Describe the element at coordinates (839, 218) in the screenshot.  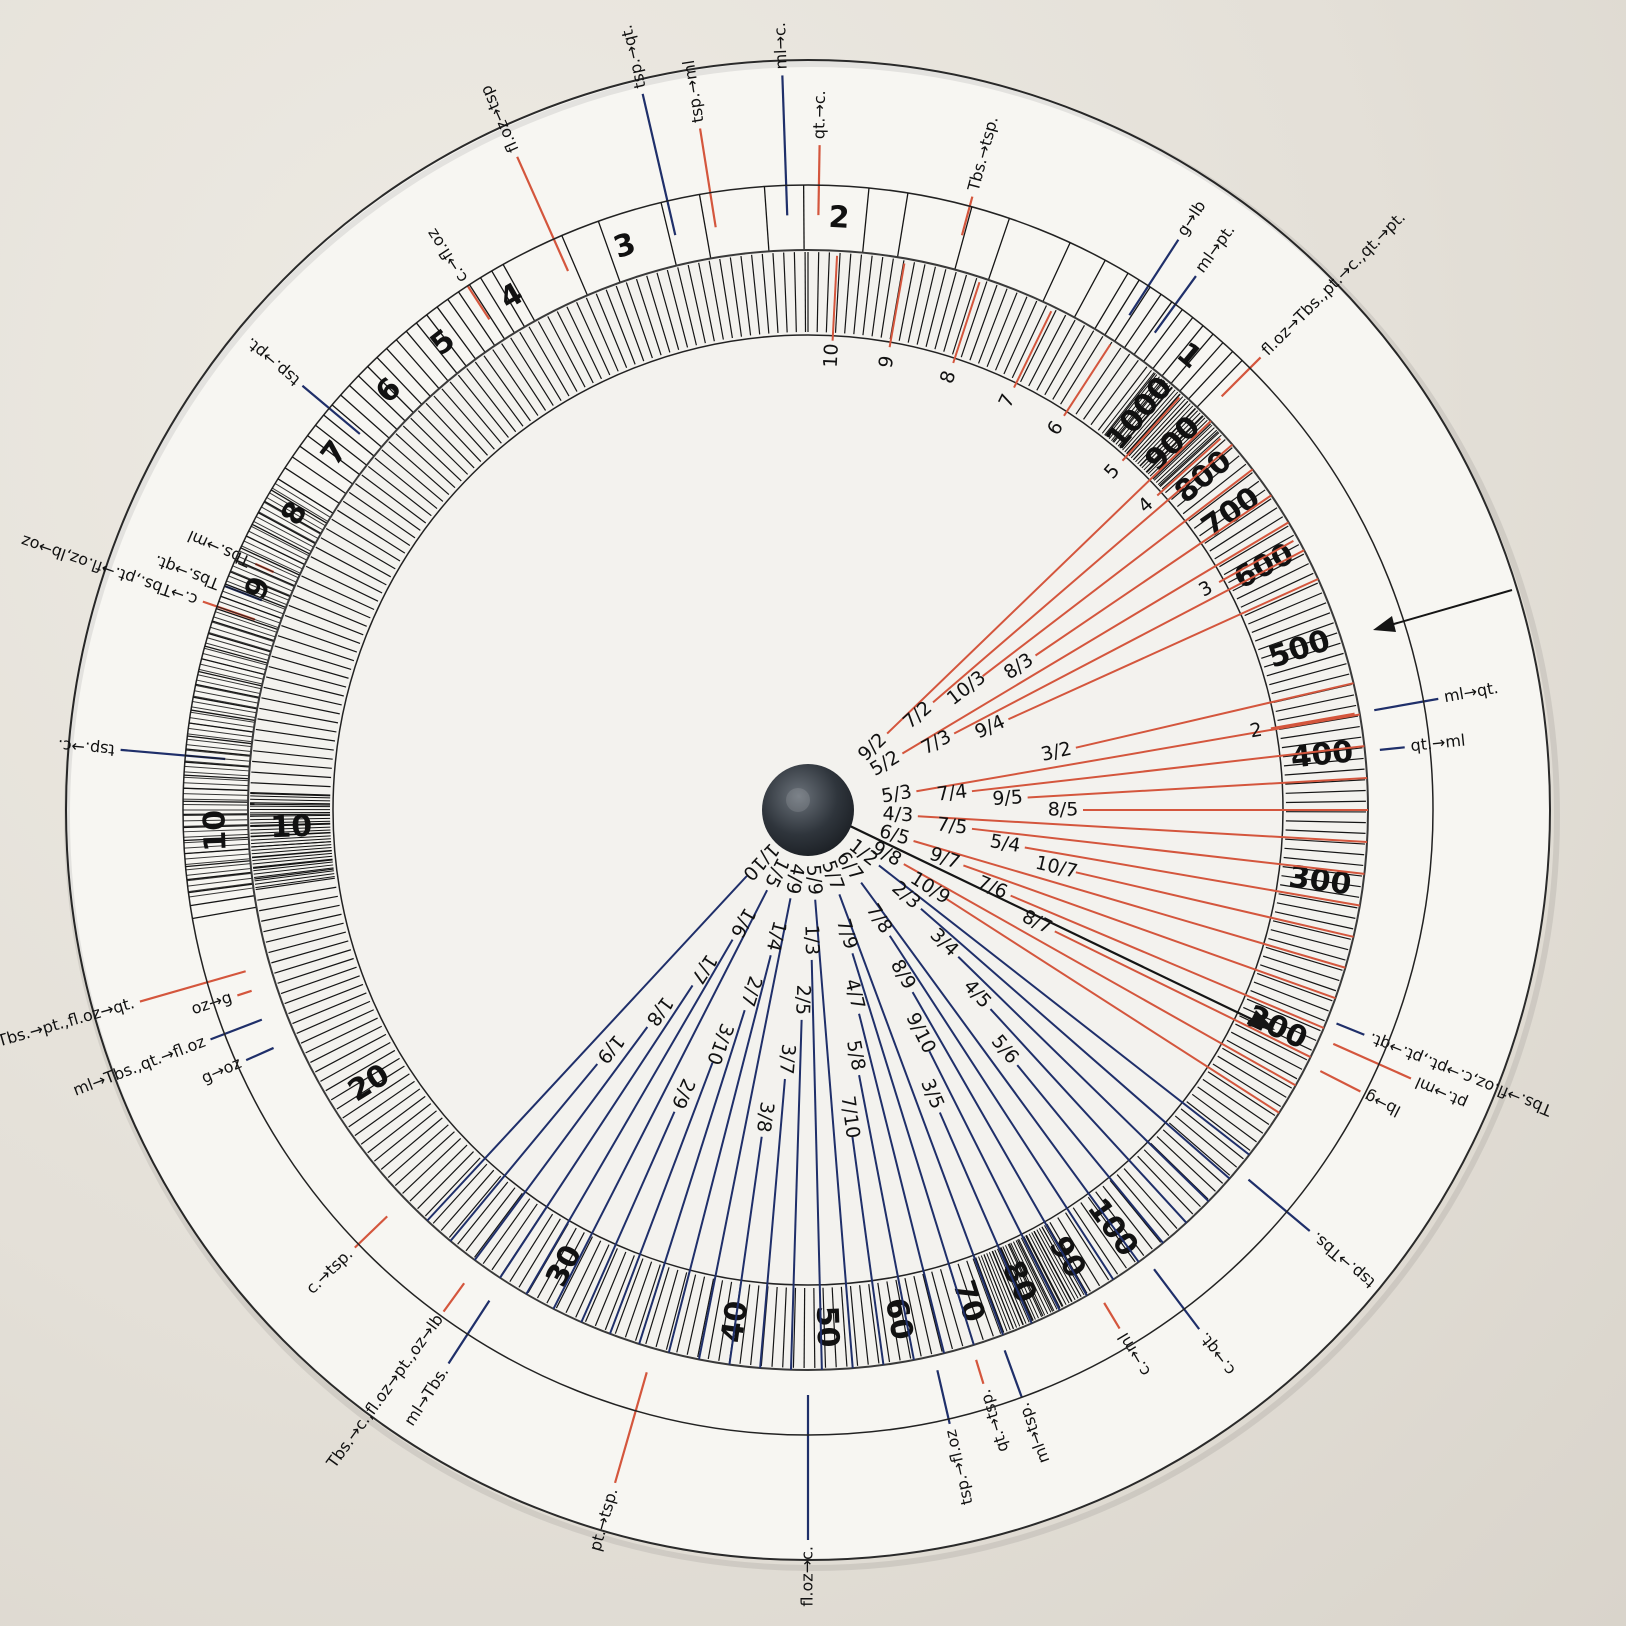
I see `outer-ring-number-2: 2` at that location.